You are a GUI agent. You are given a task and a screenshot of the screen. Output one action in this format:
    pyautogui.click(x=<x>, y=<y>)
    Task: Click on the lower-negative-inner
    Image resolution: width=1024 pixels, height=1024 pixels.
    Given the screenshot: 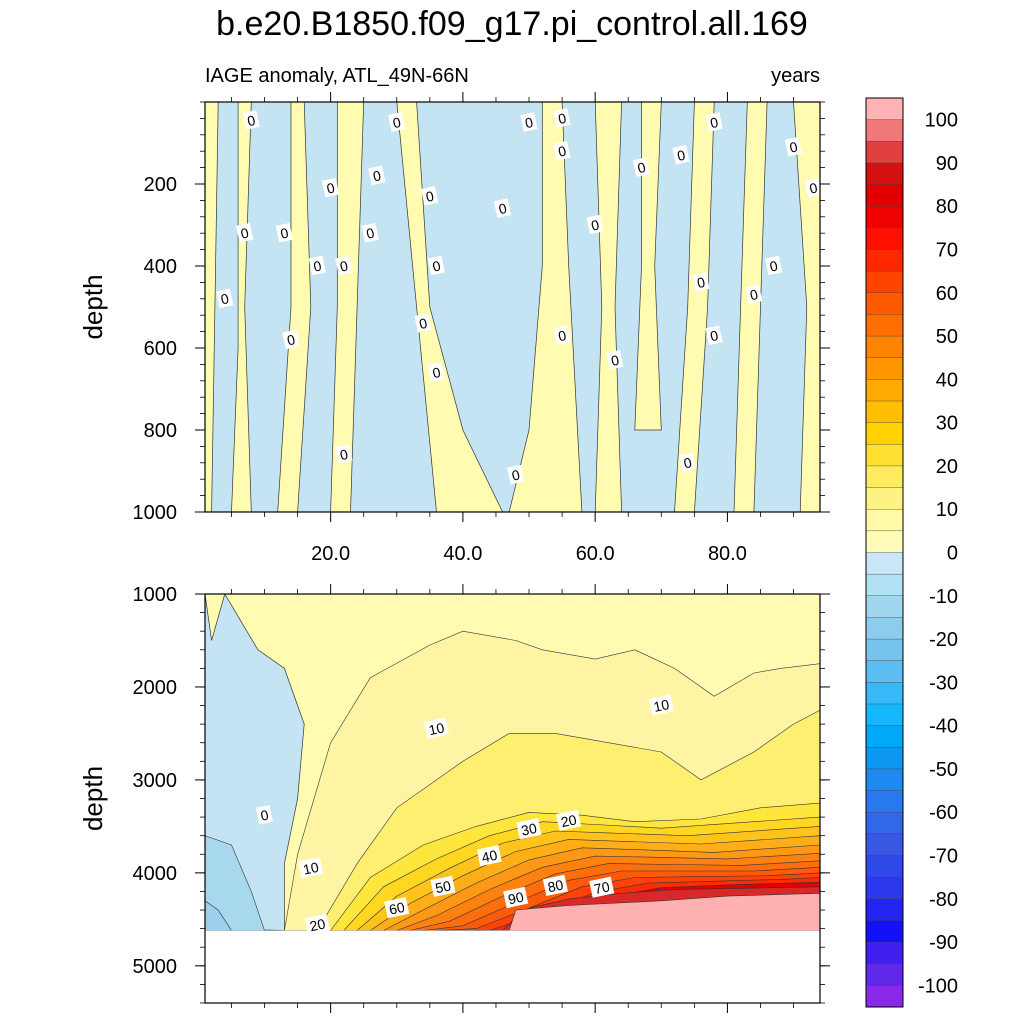 What is the action you would take?
    pyautogui.click(x=235, y=883)
    